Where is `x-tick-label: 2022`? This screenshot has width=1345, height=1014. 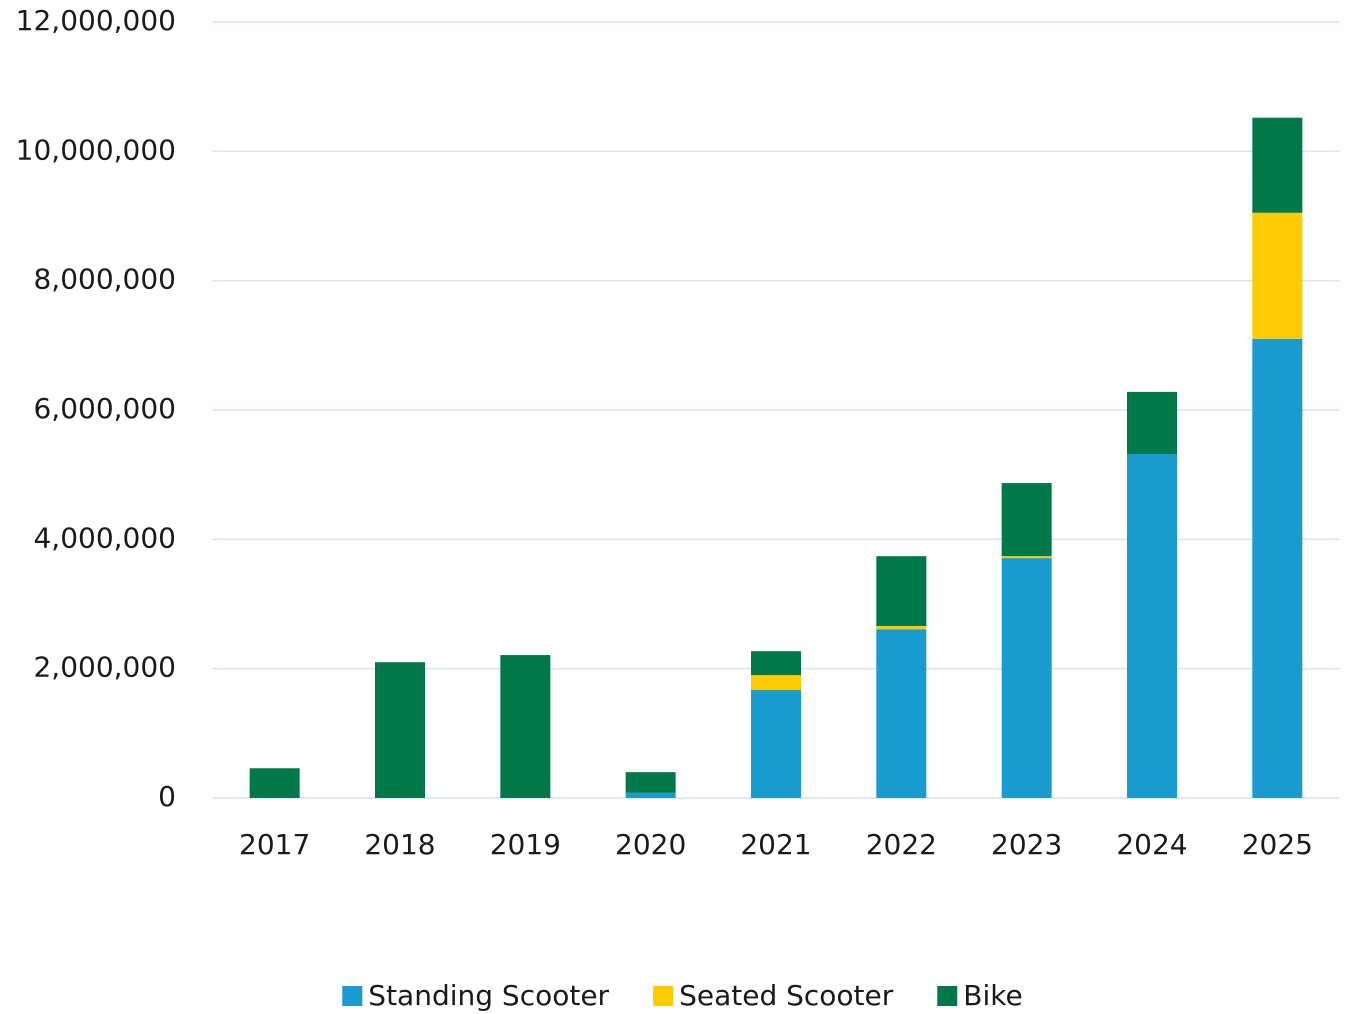 x-tick-label: 2022 is located at coordinates (901, 844).